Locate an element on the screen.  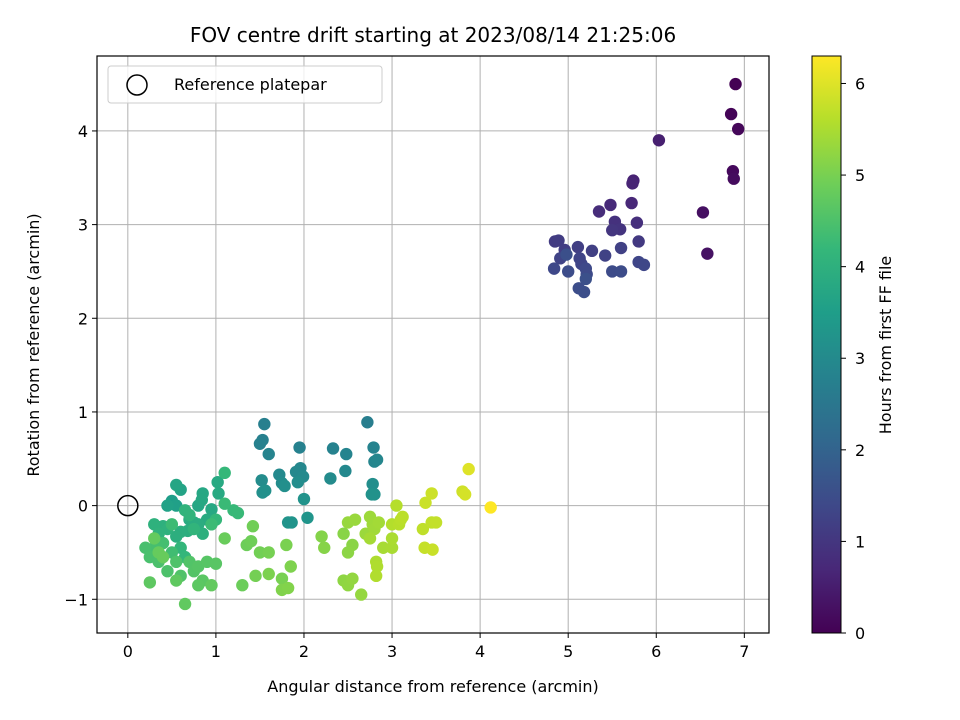
y-tick-label: 1 is located at coordinates (83, 412).